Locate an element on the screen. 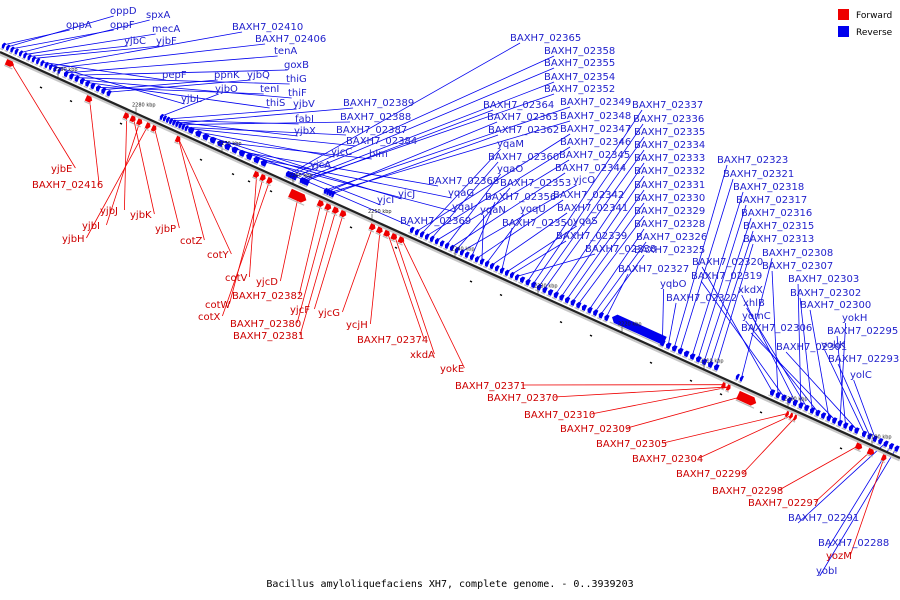 The image size is (900, 600). reverse-gene-label: BAXH7_02384 is located at coordinates (381, 141).